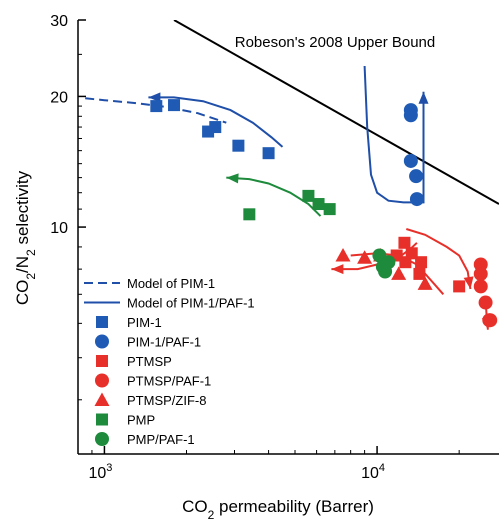  Describe the element at coordinates (171, 283) in the screenshot. I see `legend-label: Model of PIM-1` at that location.